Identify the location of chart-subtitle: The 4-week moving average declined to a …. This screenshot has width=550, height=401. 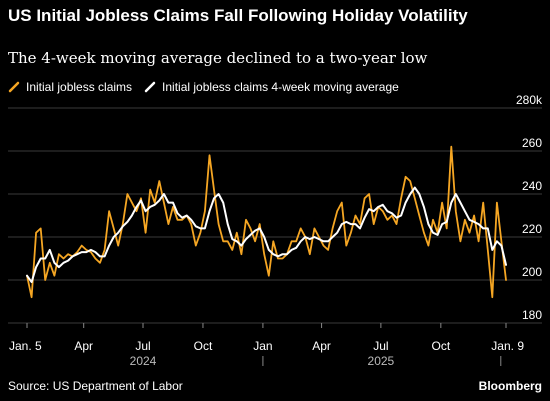
(218, 58).